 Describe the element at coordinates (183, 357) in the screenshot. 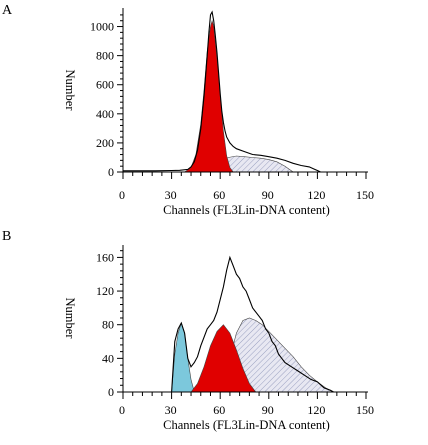

I see `subg1-peak-area` at that location.